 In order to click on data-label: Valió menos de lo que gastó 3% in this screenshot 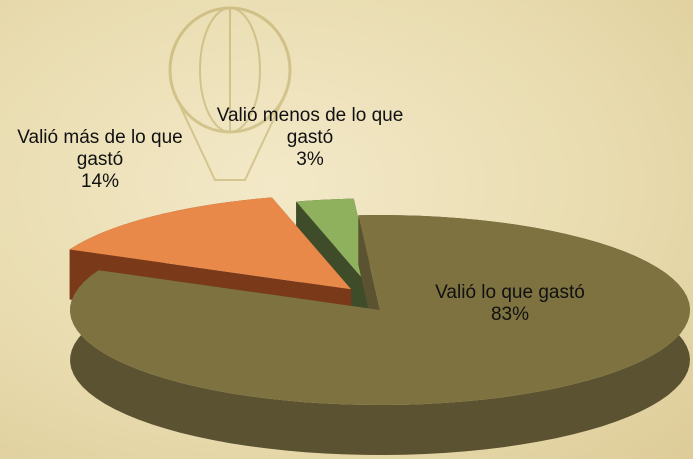, I will do `click(310, 138)`.